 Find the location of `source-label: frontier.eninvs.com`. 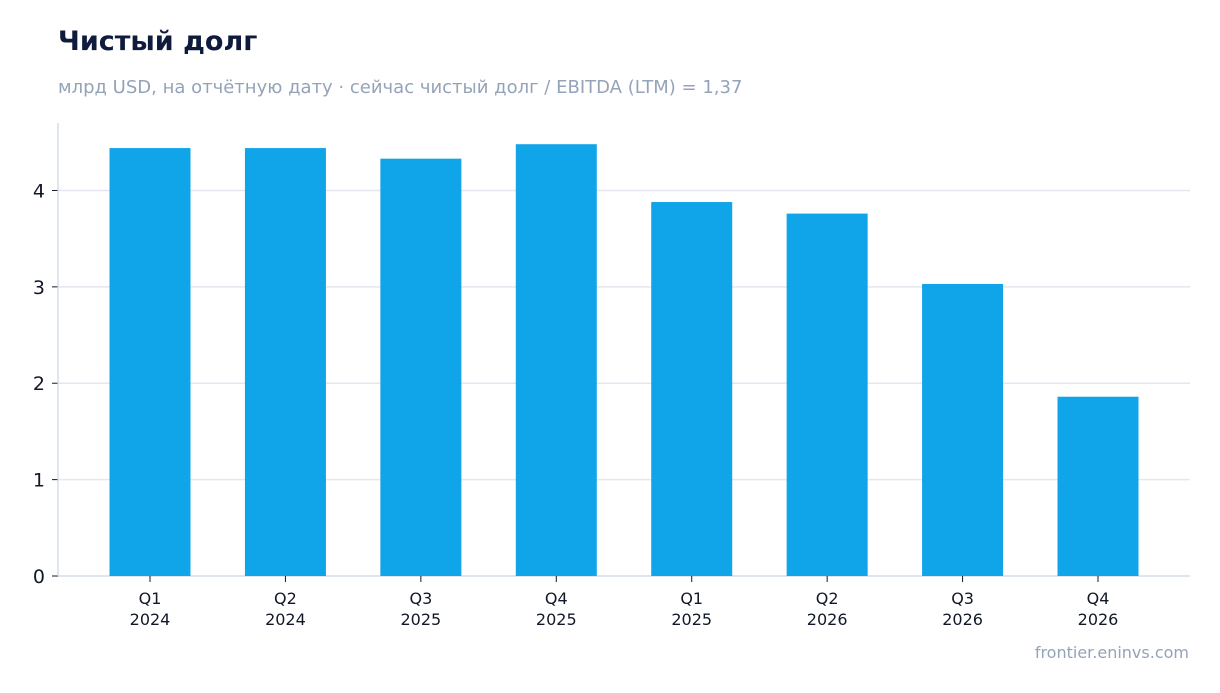

source-label: frontier.eninvs.com is located at coordinates (1111, 652).